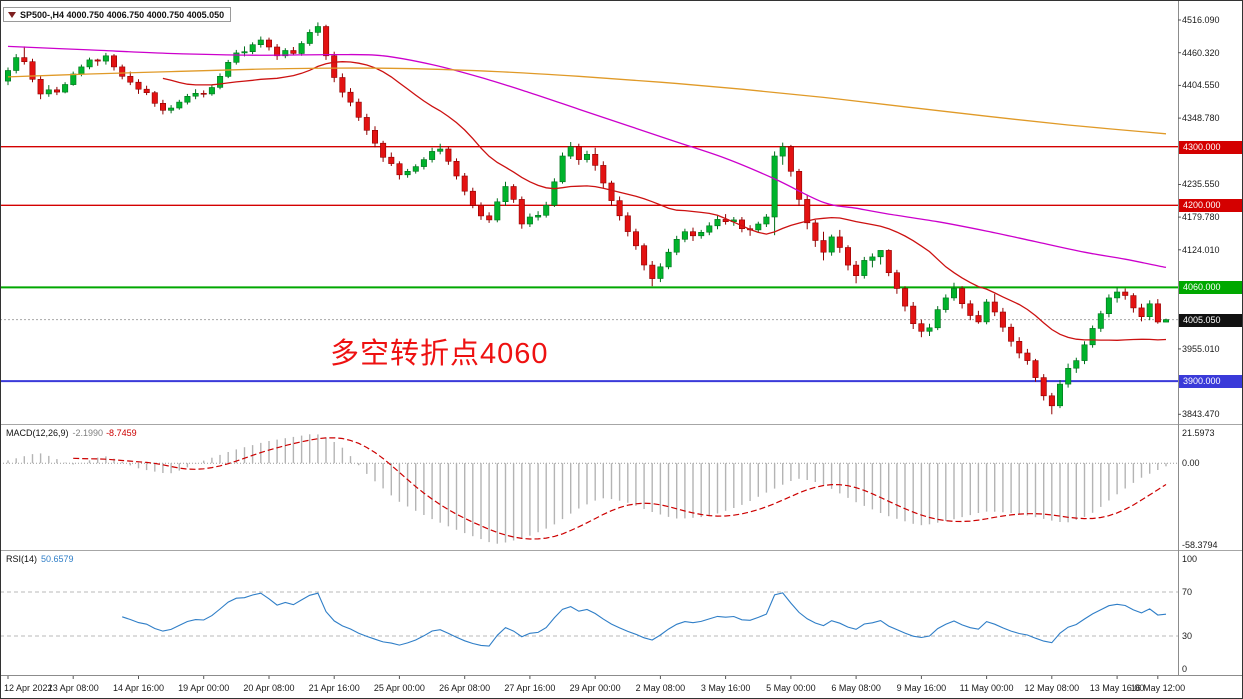 The height and width of the screenshot is (699, 1243). What do you see at coordinates (587, 101) in the screenshot?
I see `slow-ma` at bounding box center [587, 101].